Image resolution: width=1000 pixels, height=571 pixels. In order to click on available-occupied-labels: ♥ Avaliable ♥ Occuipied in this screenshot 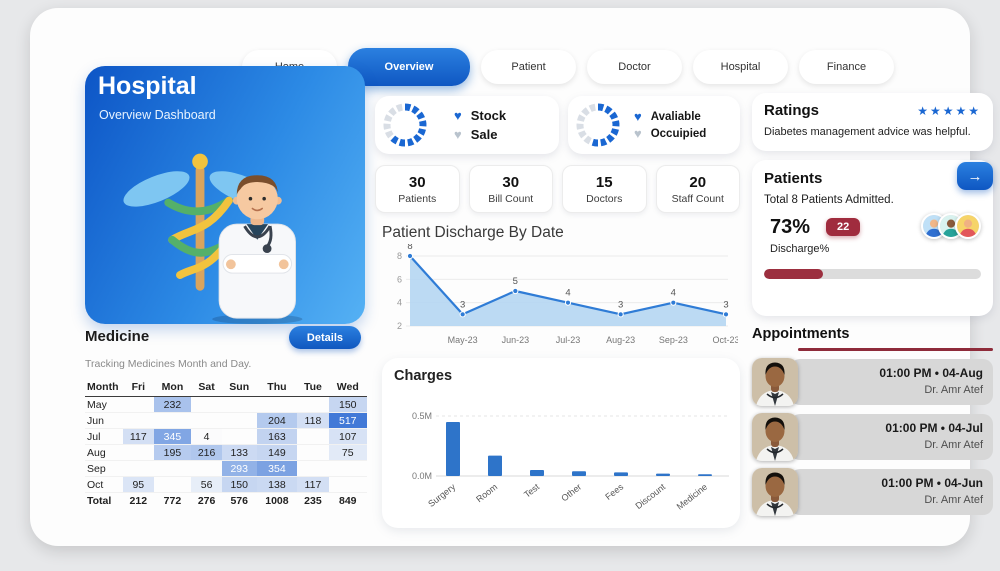, I will do `click(670, 125)`.